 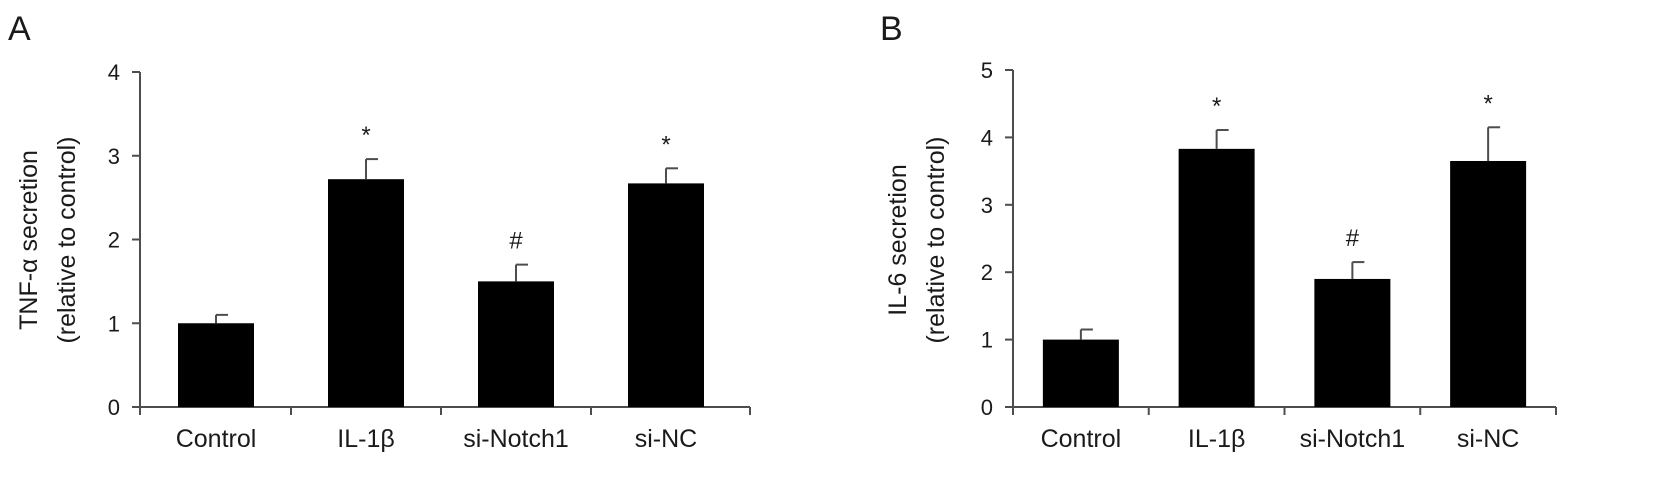 What do you see at coordinates (29, 240) in the screenshot?
I see `panel-a-ylabel-line1: TNF-α secretion` at bounding box center [29, 240].